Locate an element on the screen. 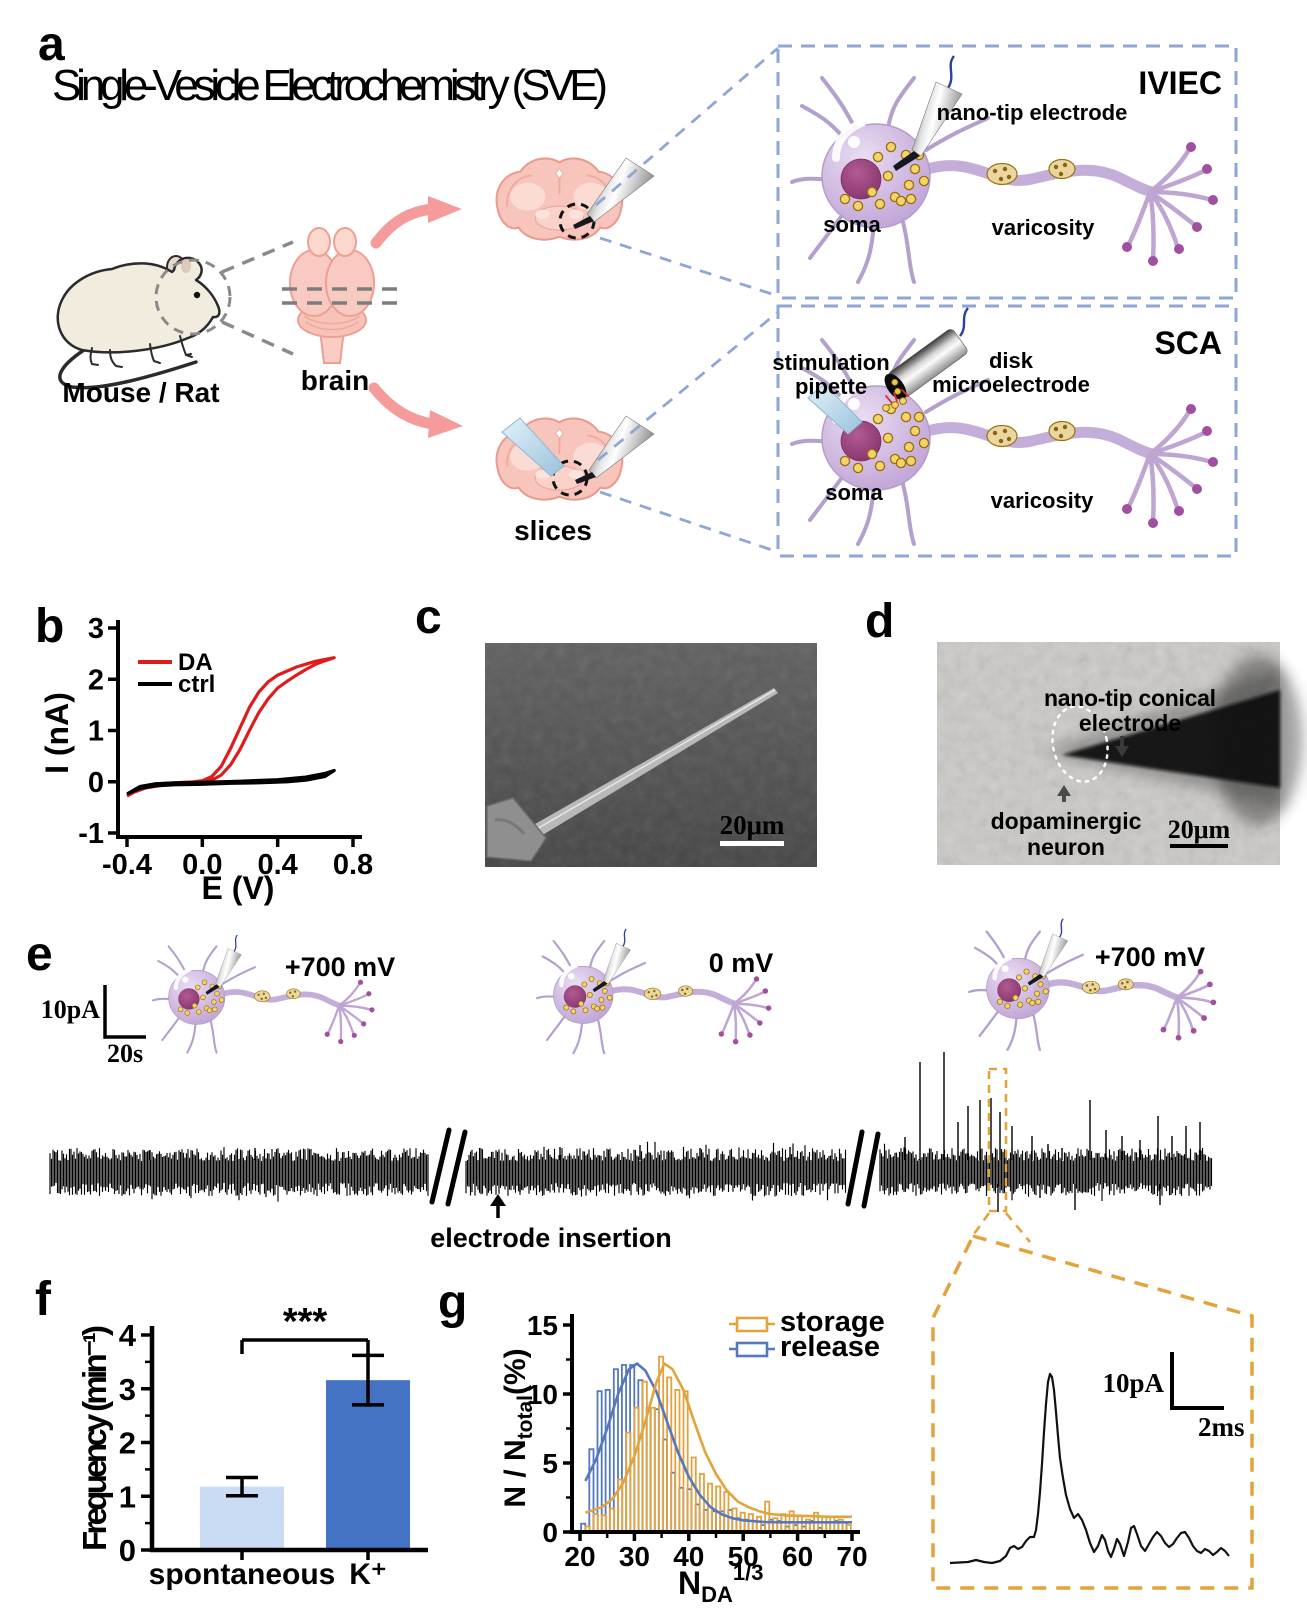 The image size is (1307, 1623). figure-title: Single-Vesicle Electrochemistry (SVE) is located at coordinates (330, 85).